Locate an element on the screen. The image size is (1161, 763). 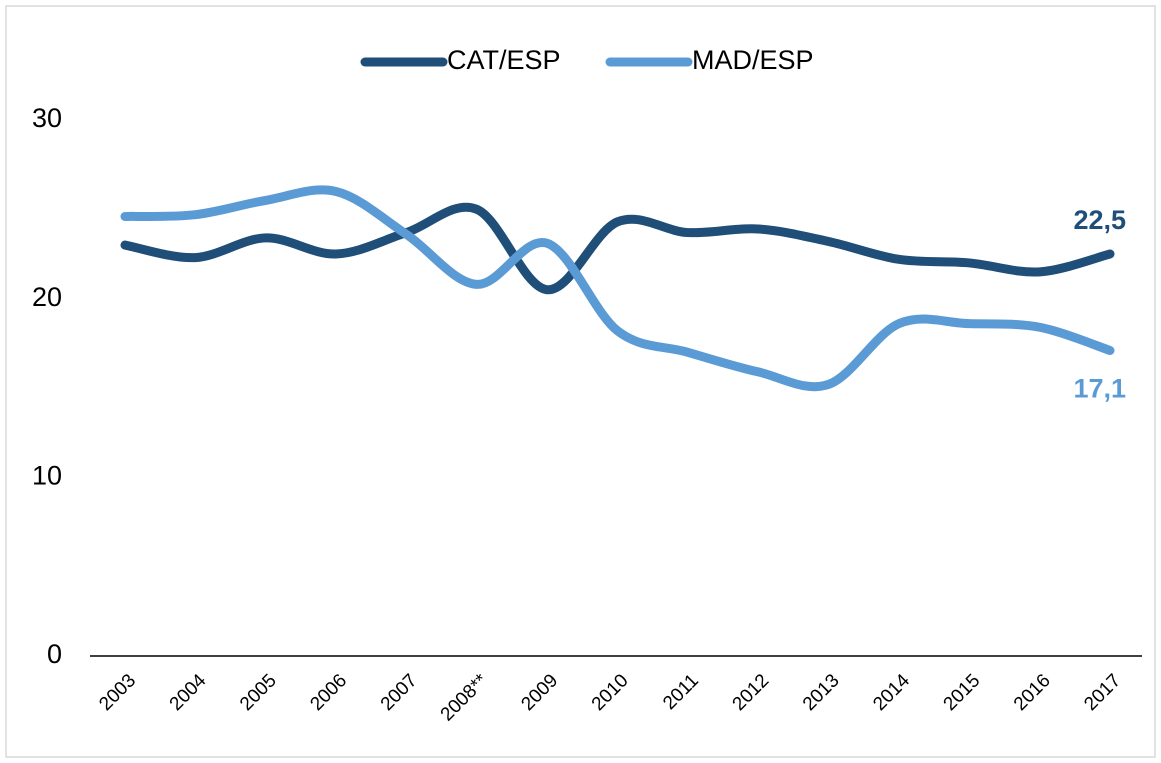
legend-label: CAT/ESP is located at coordinates (504, 60).